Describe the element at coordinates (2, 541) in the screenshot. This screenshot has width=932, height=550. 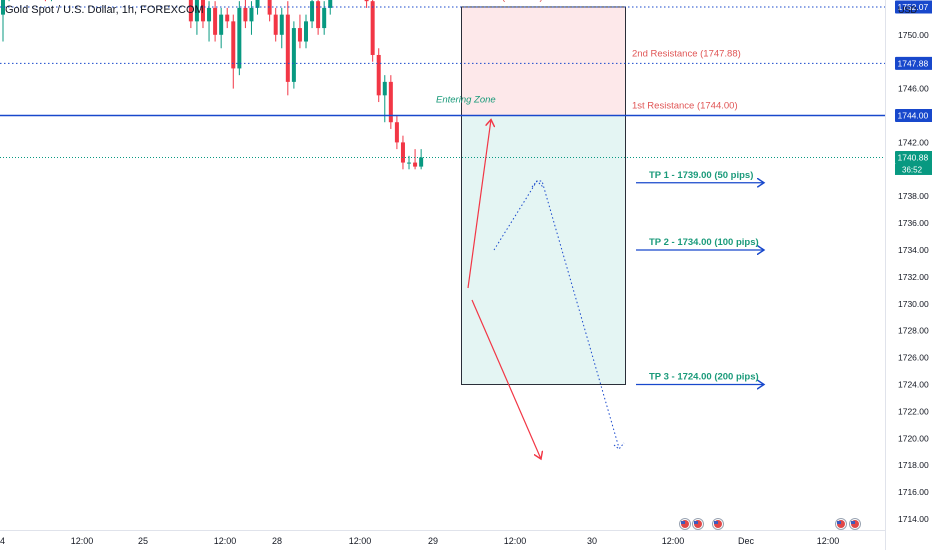
I see `time-tick-label: 4` at that location.